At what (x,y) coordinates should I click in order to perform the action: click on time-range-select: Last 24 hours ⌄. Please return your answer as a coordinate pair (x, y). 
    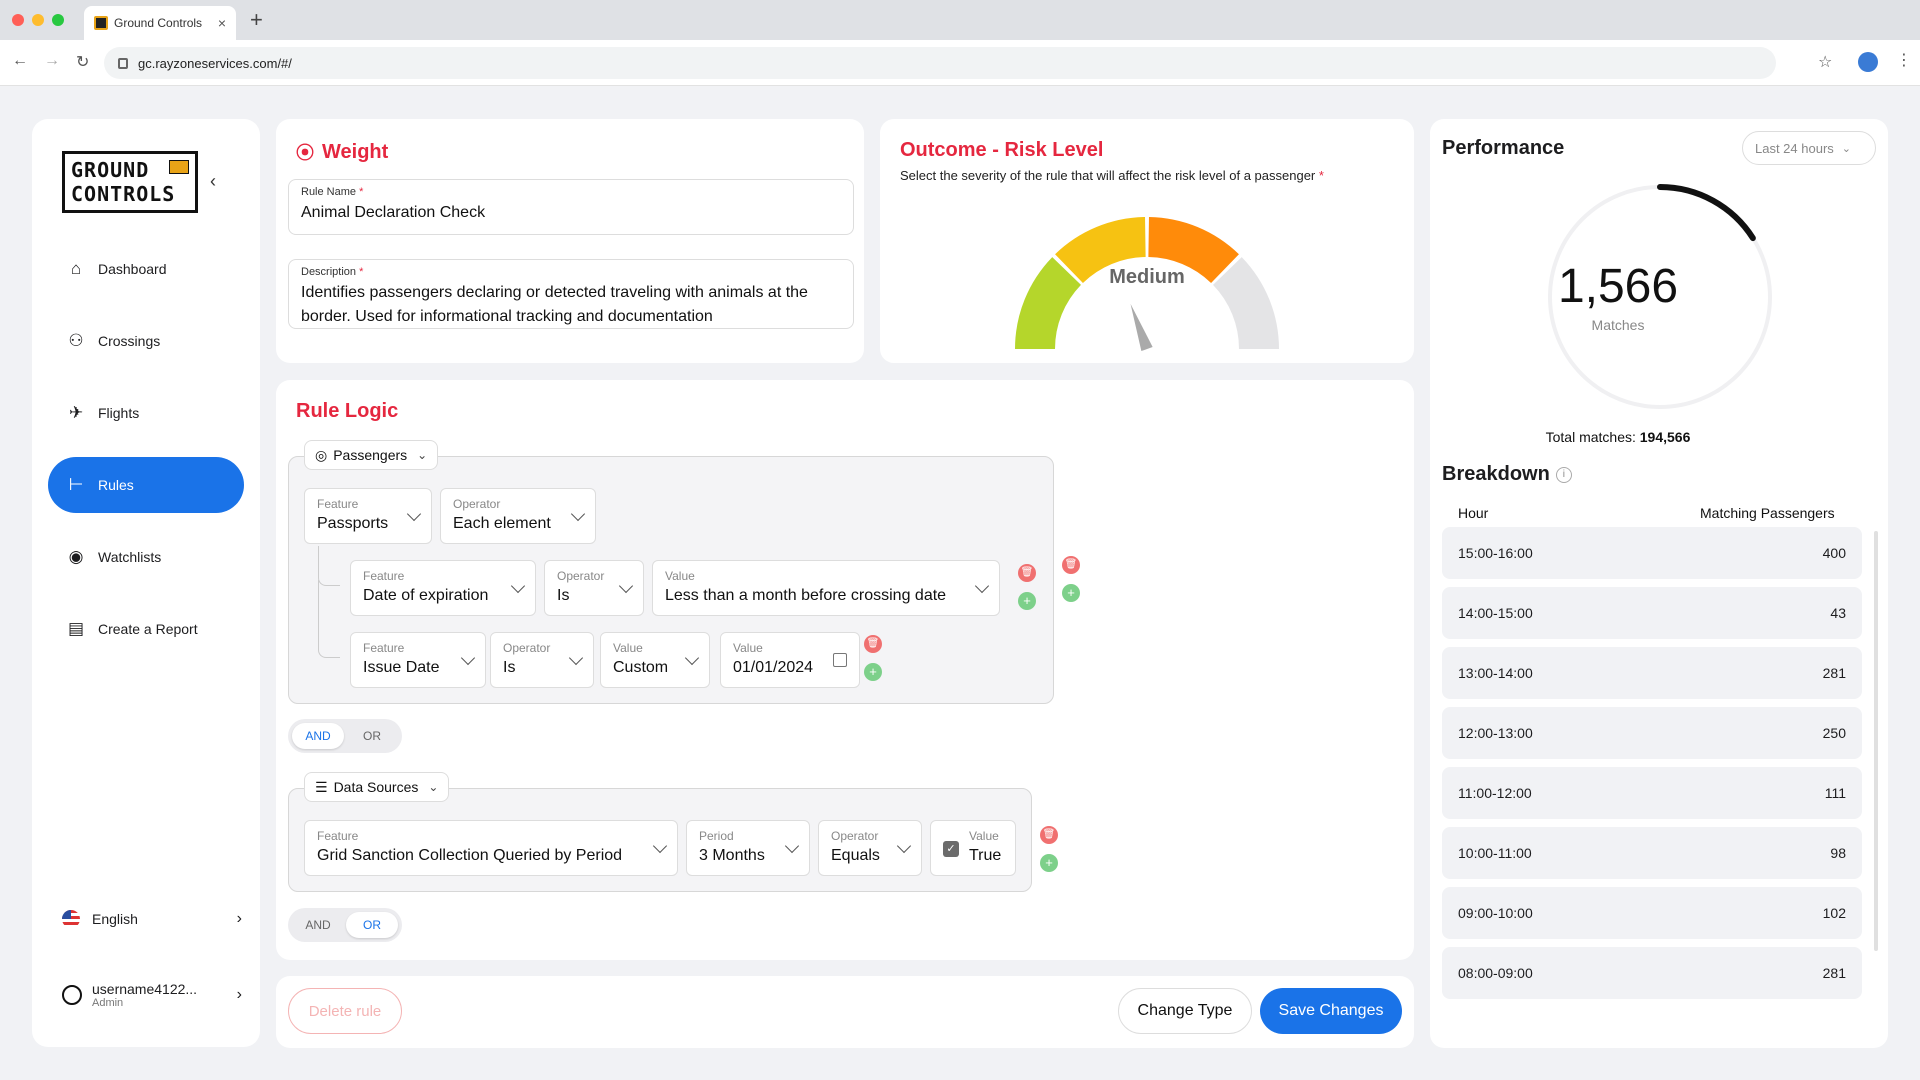
    Looking at the image, I should click on (1809, 148).